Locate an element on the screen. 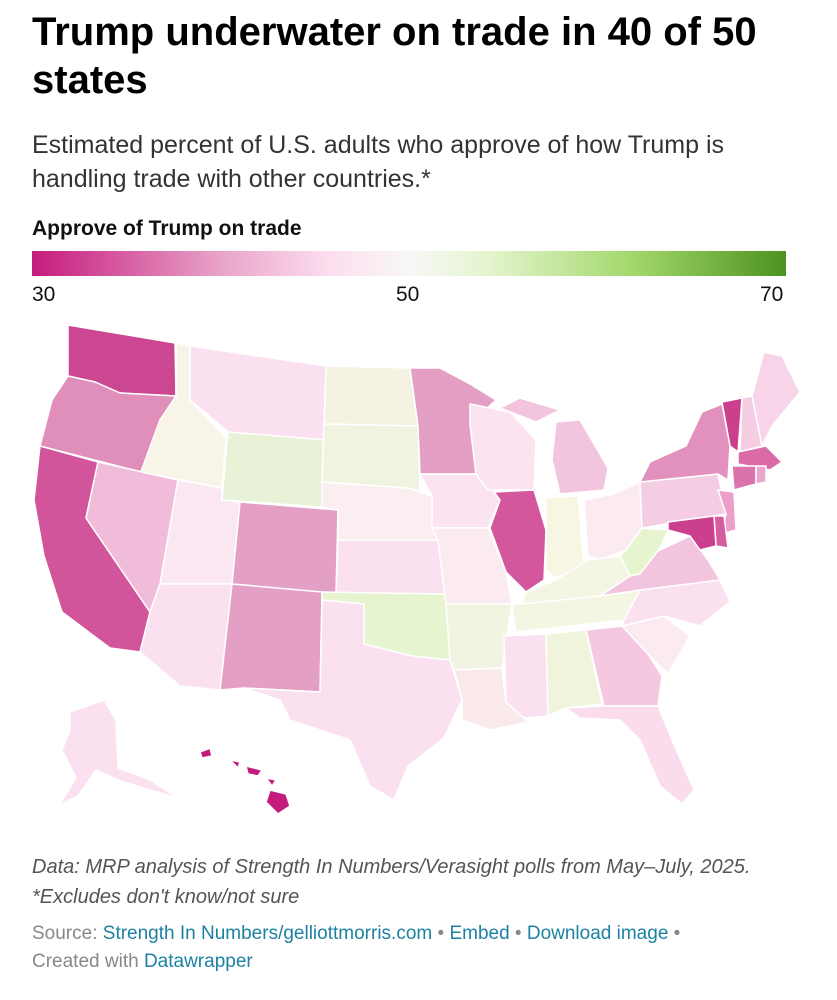  state-WY is located at coordinates (274, 469).